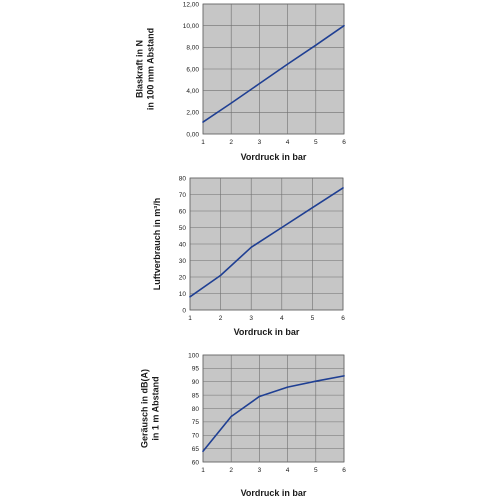 This screenshot has height=500, width=500. What do you see at coordinates (192, 134) in the screenshot?
I see `y-tick-label: 0,00` at bounding box center [192, 134].